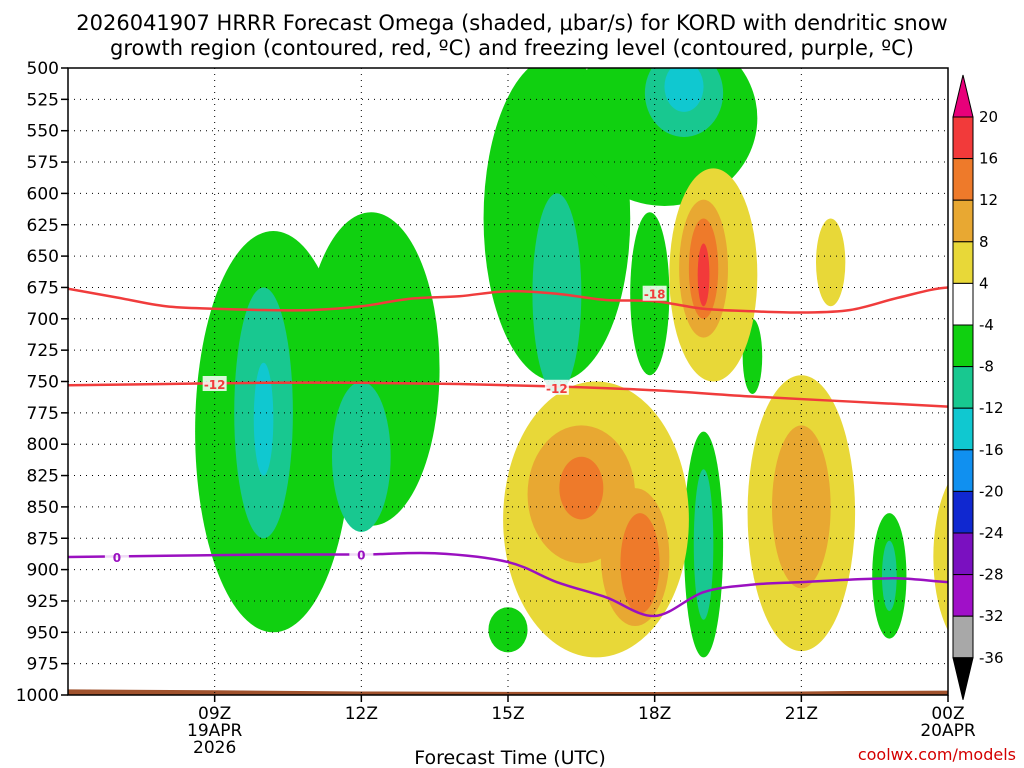 This screenshot has height=768, width=1024. What do you see at coordinates (988, 117) in the screenshot?
I see `colorbar-label: 20` at bounding box center [988, 117].